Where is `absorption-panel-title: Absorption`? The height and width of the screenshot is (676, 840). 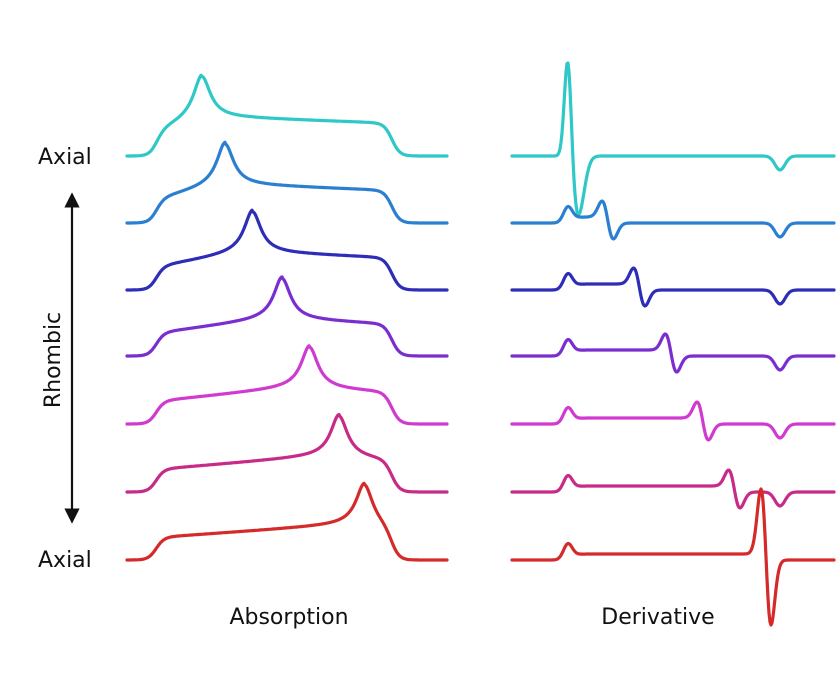 absorption-panel-title: Absorption is located at coordinates (288, 617).